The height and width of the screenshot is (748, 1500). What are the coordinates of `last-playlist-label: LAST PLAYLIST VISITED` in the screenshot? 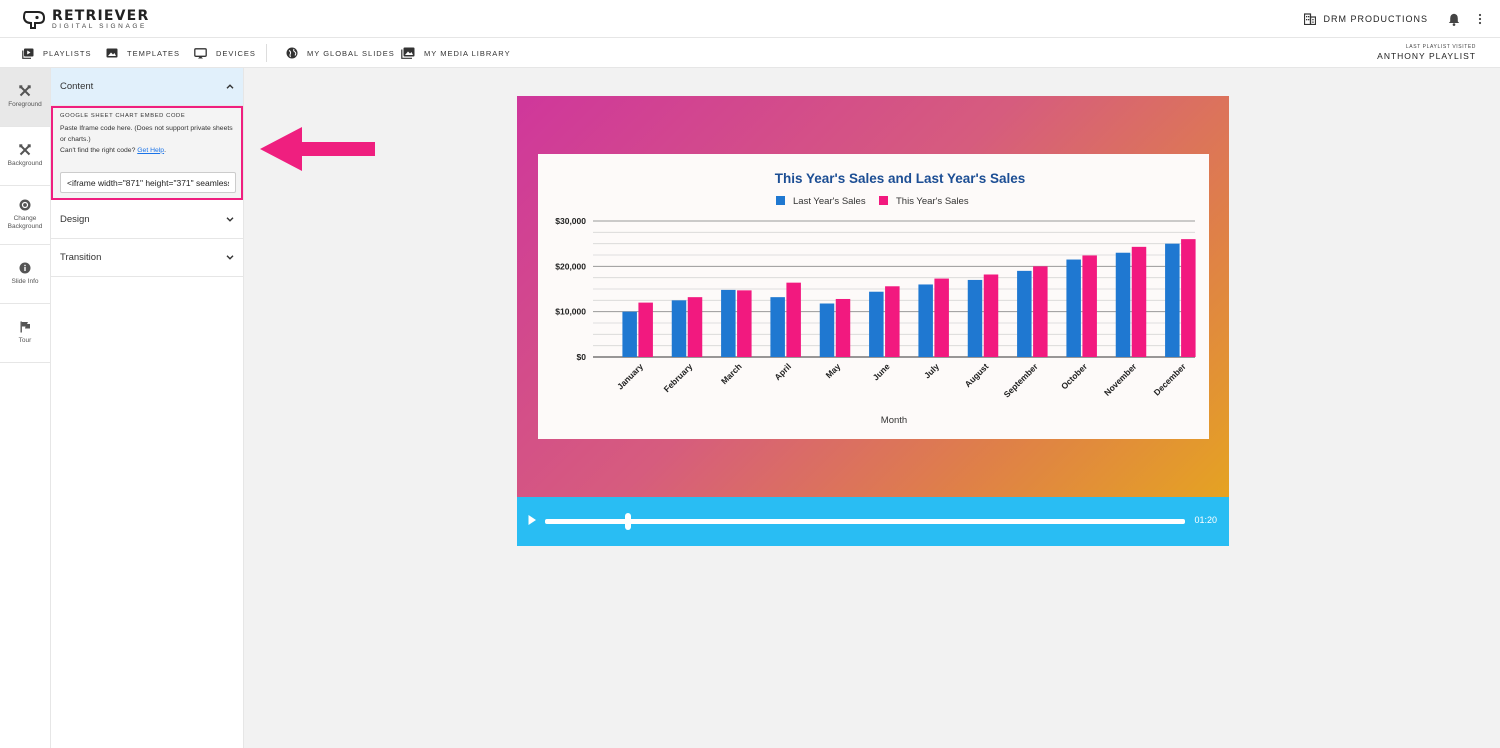 It's located at (1440, 47).